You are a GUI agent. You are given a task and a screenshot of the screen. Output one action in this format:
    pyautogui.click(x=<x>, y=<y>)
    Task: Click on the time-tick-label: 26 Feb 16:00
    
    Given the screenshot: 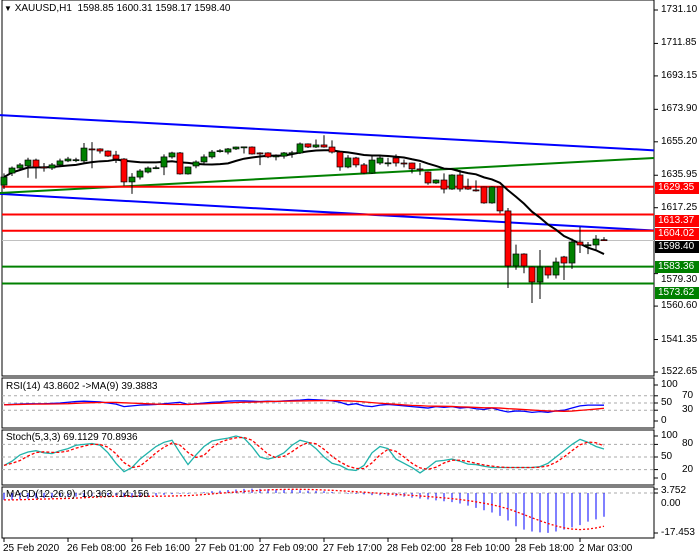 What is the action you would take?
    pyautogui.click(x=160, y=548)
    